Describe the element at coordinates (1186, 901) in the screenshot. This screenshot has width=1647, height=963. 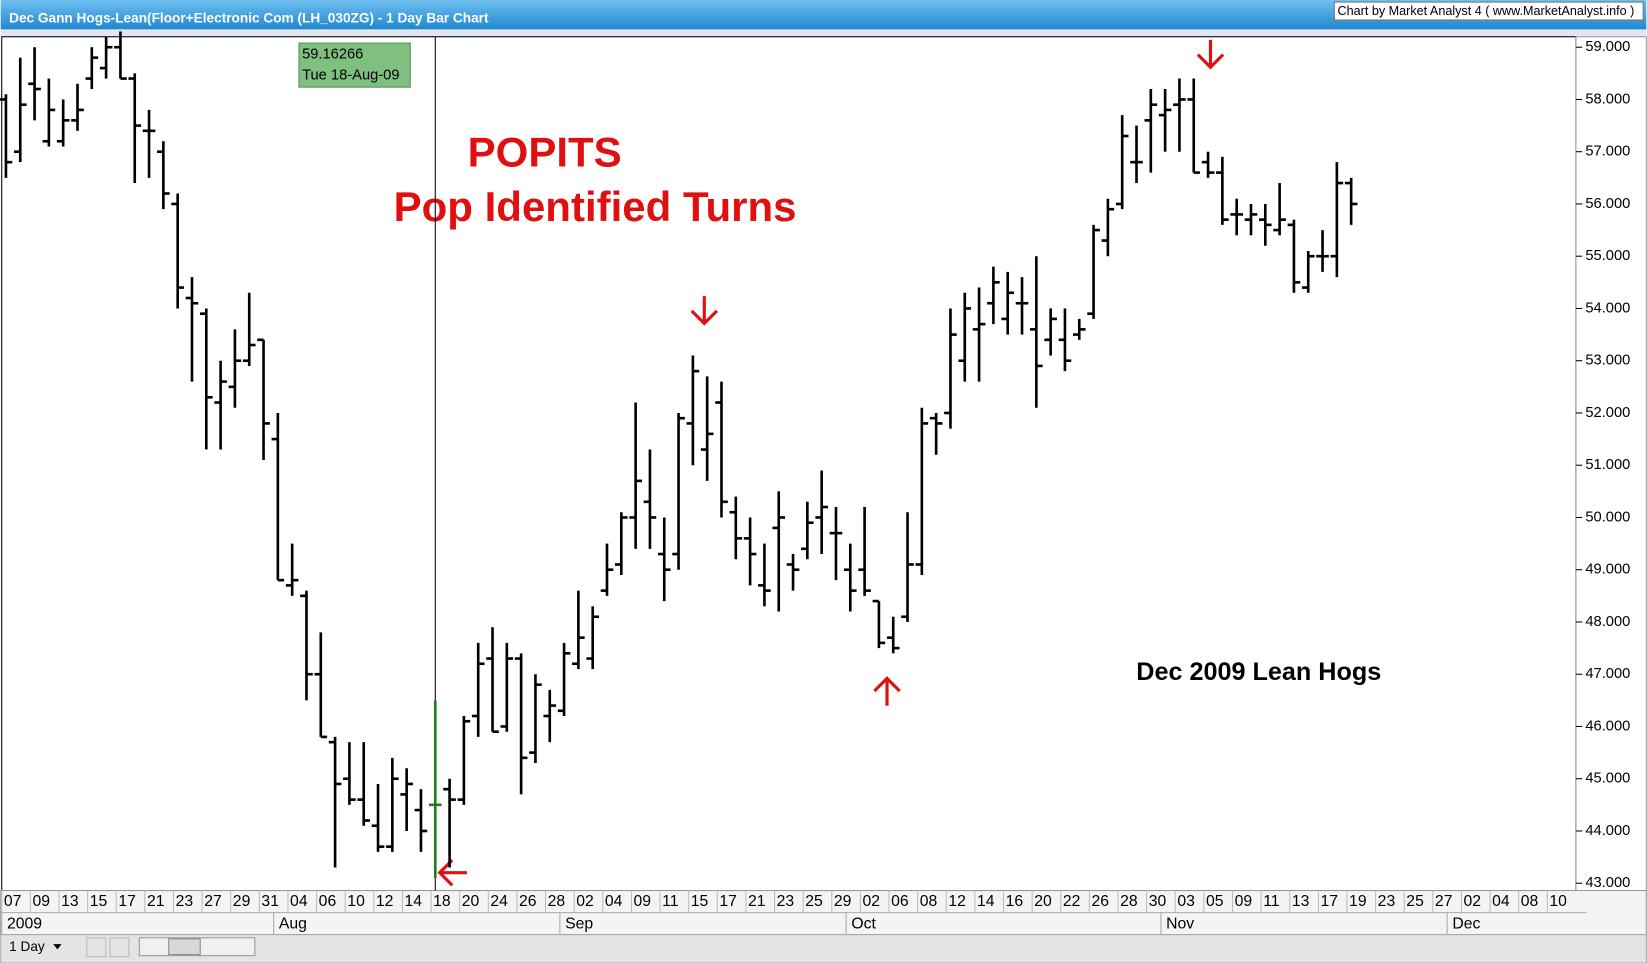
I see `x-tick-label: 03` at that location.